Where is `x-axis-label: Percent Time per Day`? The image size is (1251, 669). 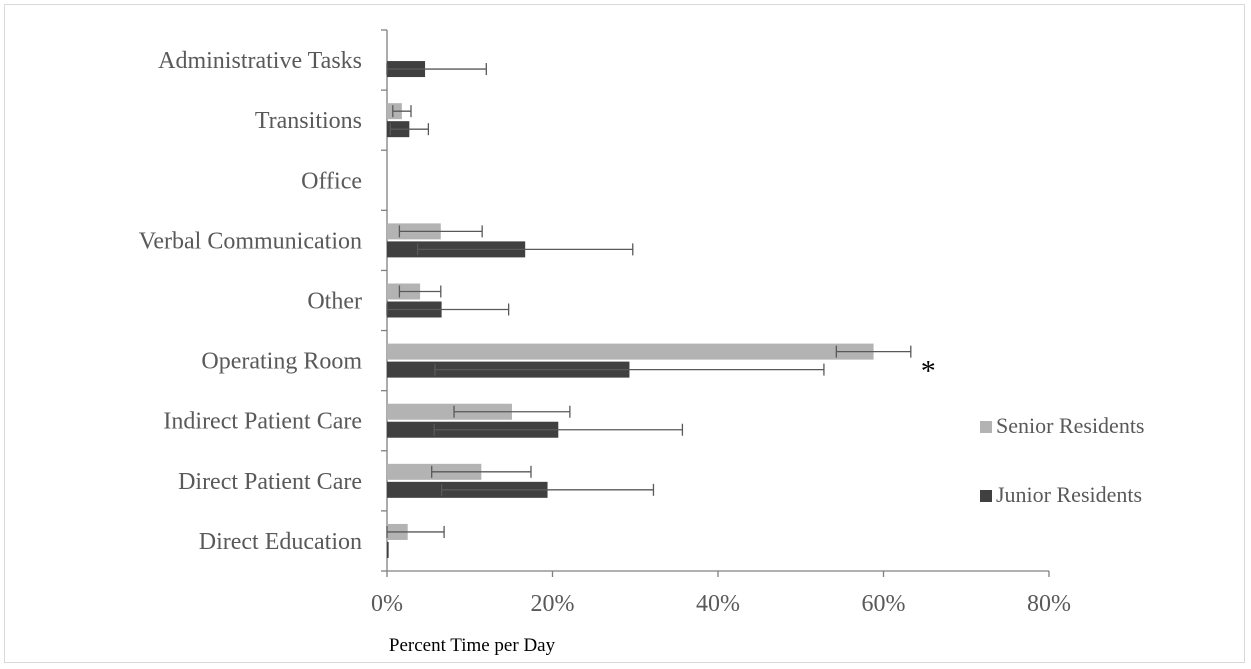
x-axis-label: Percent Time per Day is located at coordinates (472, 645).